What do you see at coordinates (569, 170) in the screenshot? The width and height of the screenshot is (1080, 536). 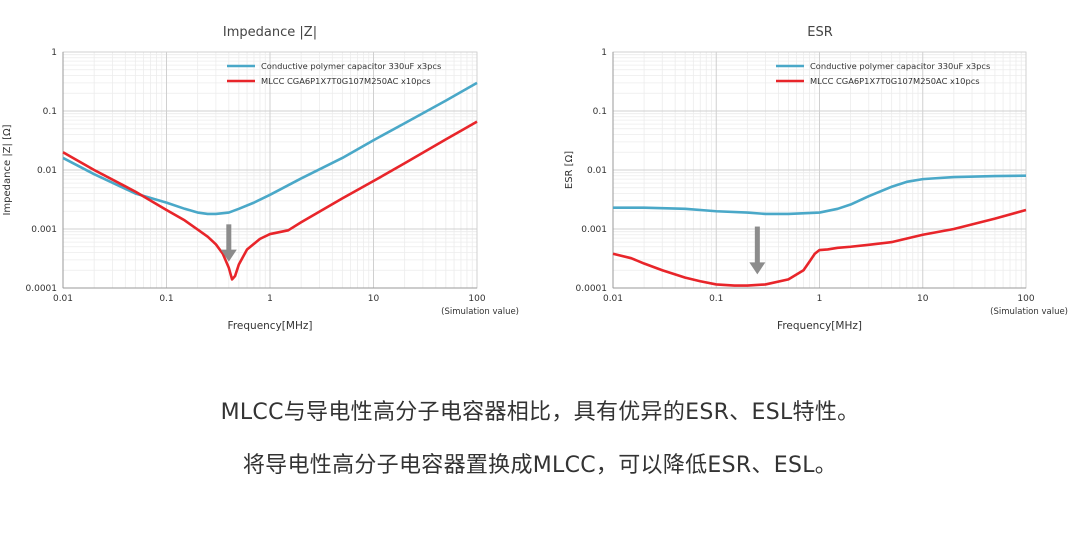 I see `y-axis-label: ESR [Ω]` at bounding box center [569, 170].